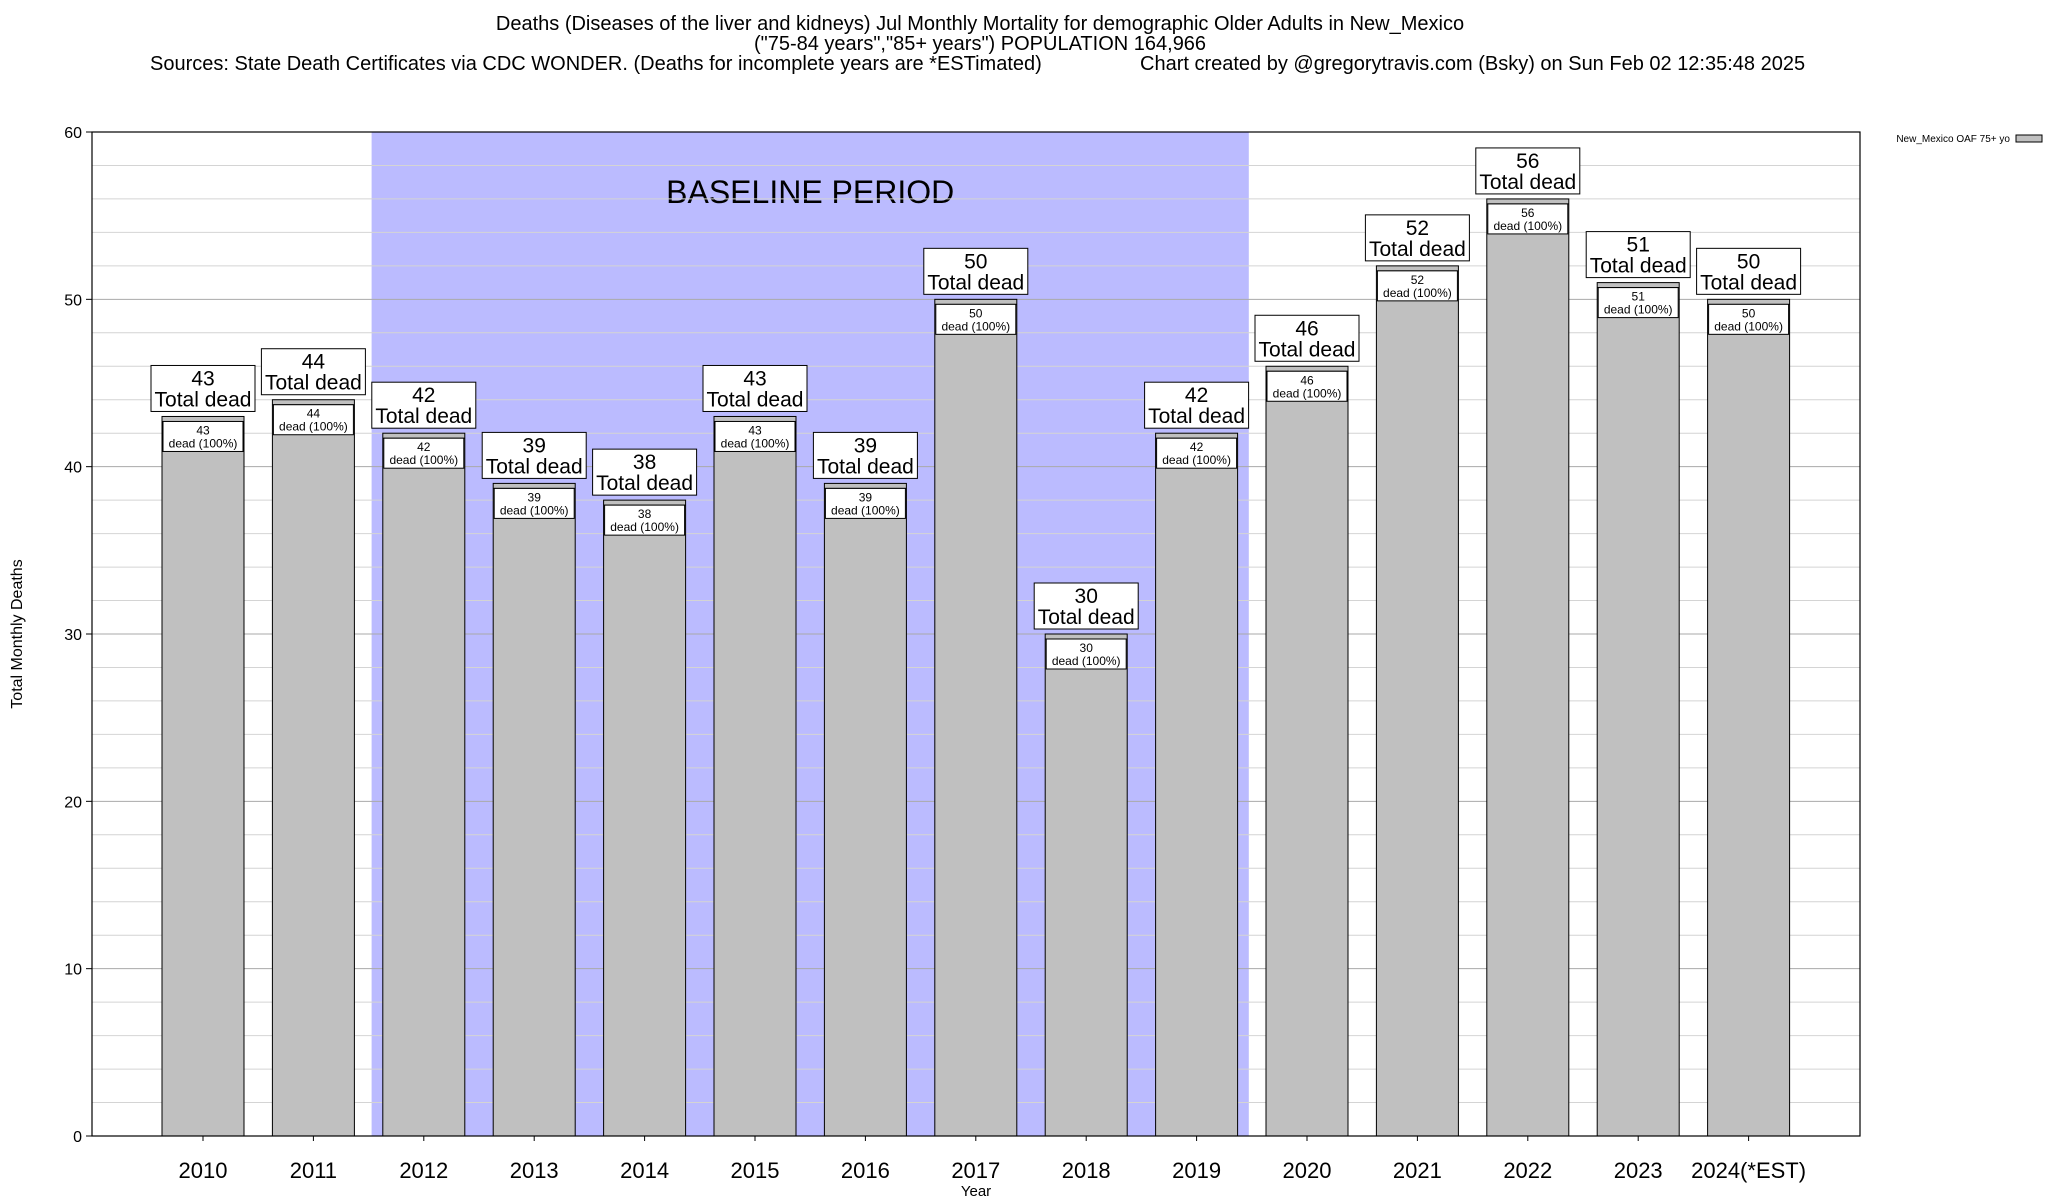 This screenshot has height=1200, width=2048. I want to click on bar-value-label: 30, so click(1086, 596).